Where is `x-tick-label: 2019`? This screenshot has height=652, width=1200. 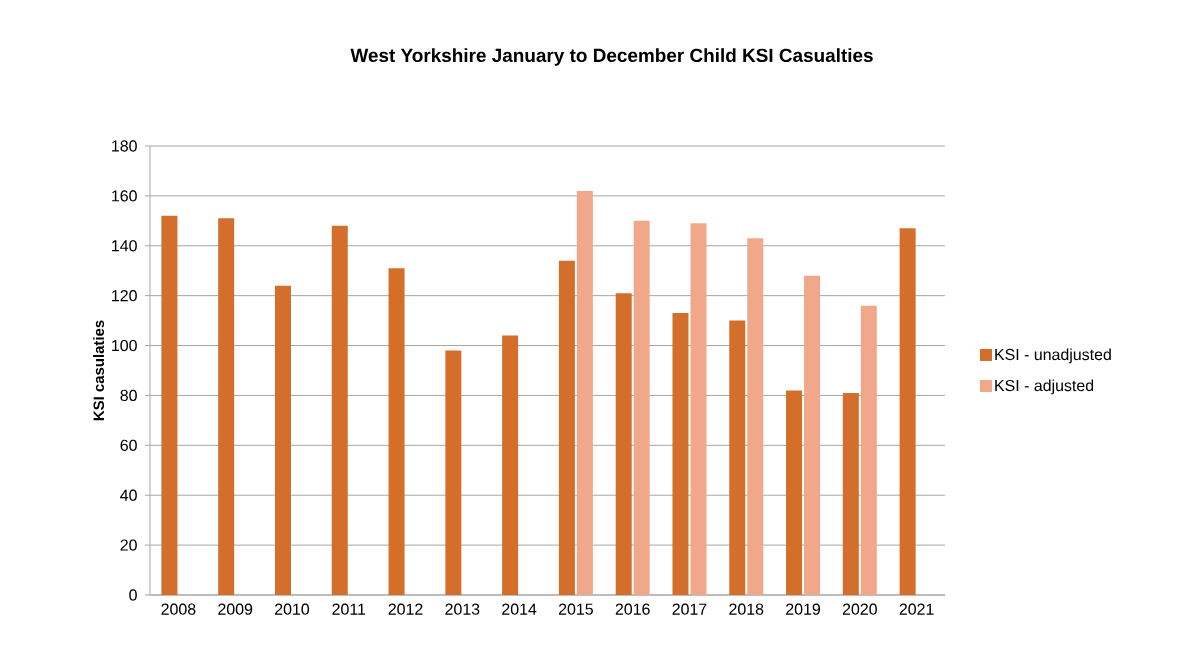
x-tick-label: 2019 is located at coordinates (803, 609).